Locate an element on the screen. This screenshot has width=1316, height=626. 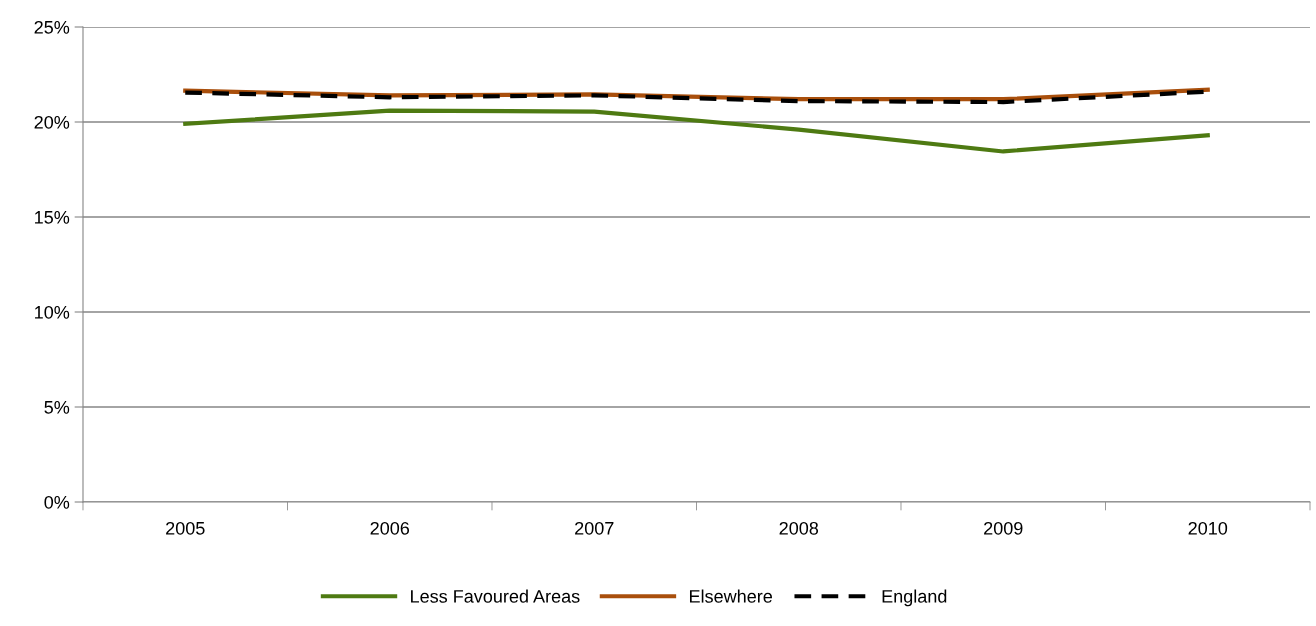
legend-label: Elsewhere is located at coordinates (731, 596).